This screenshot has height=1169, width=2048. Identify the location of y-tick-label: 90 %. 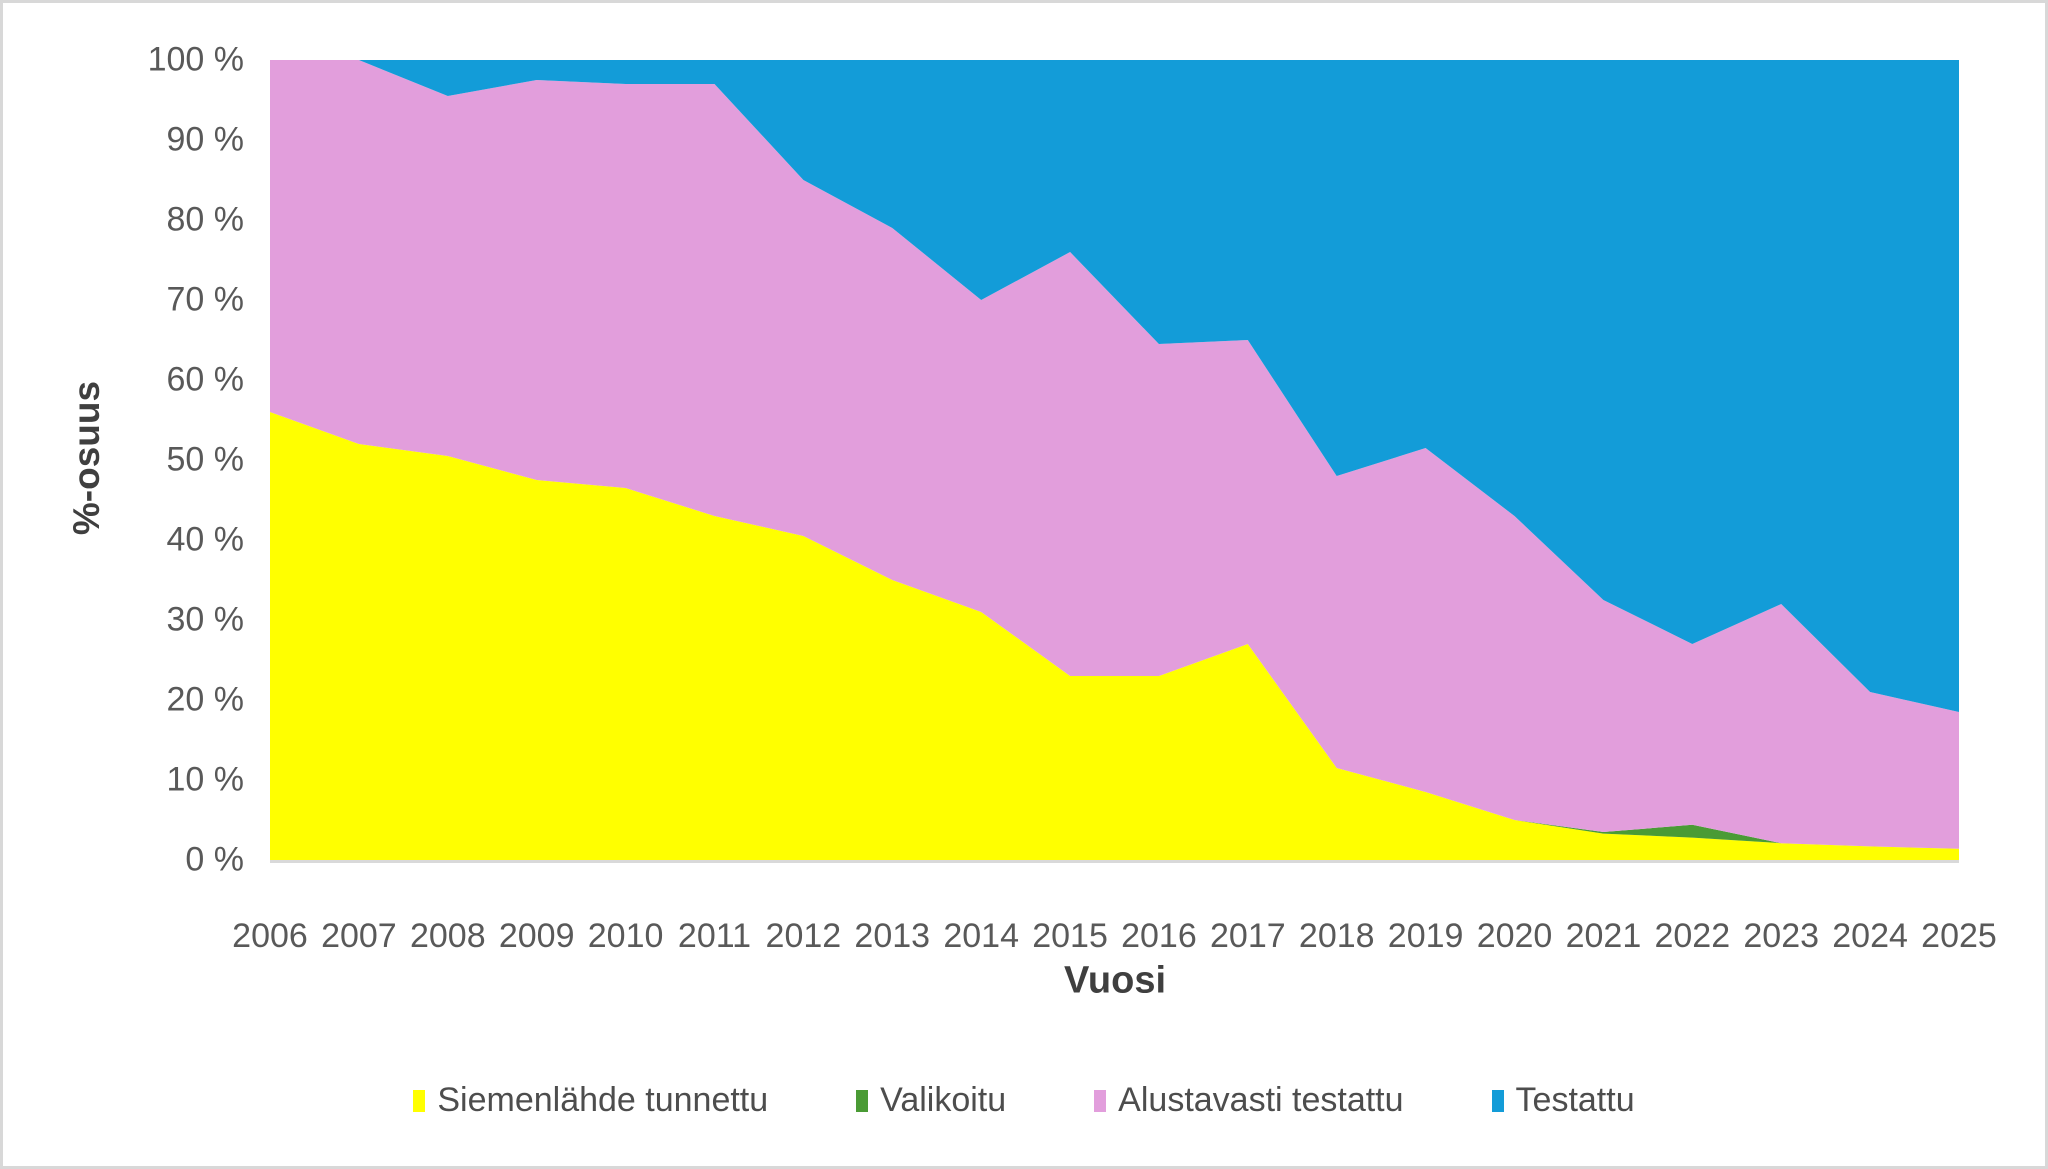
(205, 139).